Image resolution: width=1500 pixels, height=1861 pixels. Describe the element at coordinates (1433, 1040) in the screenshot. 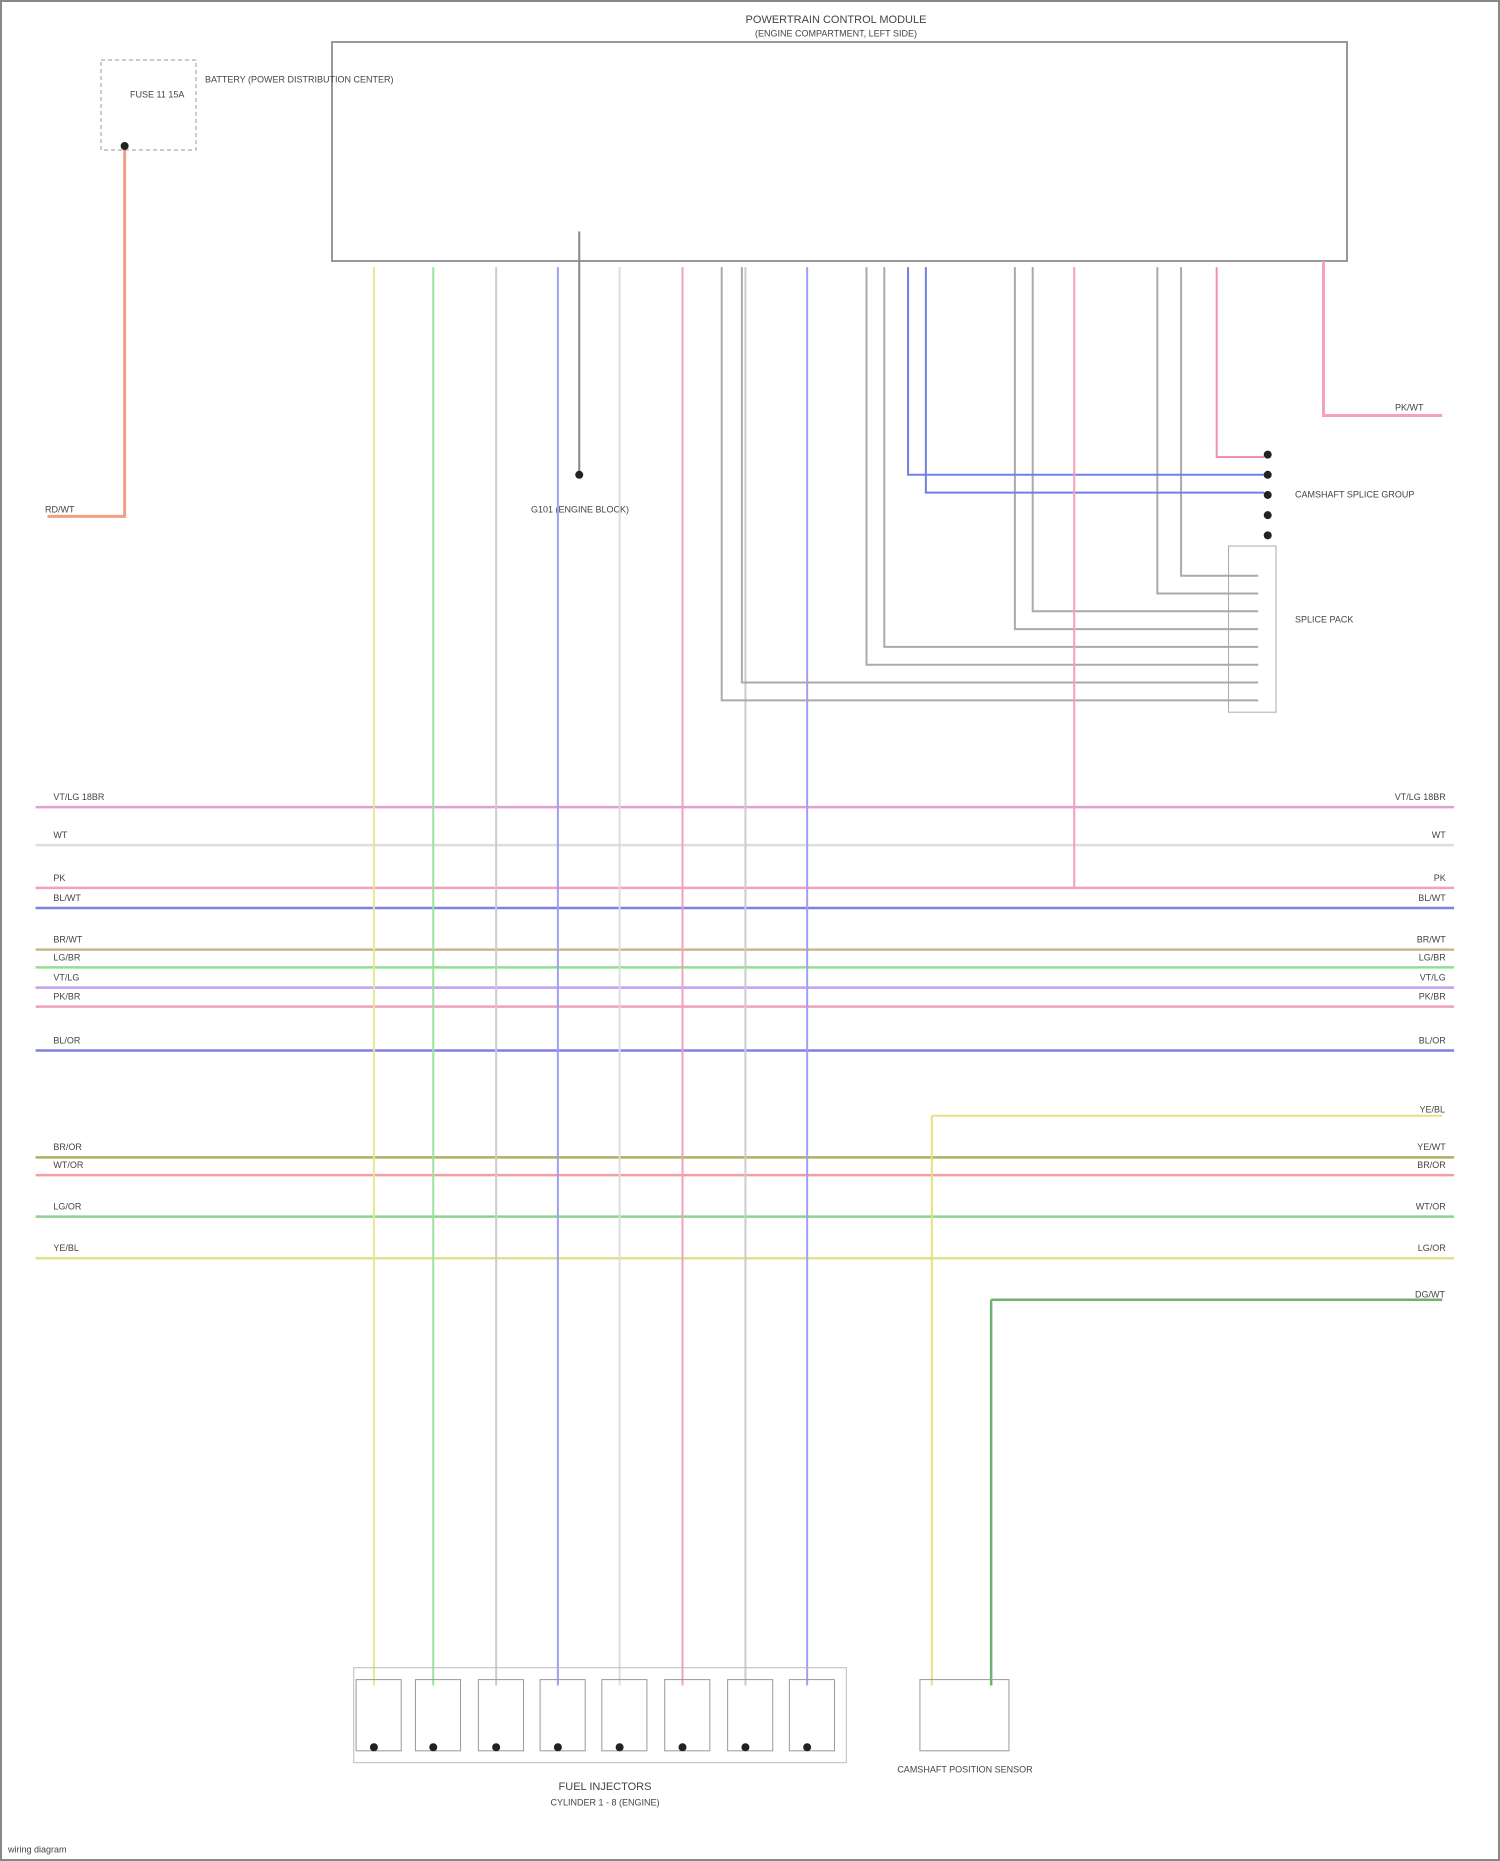

I see `wire-label-right: BL/OR` at that location.